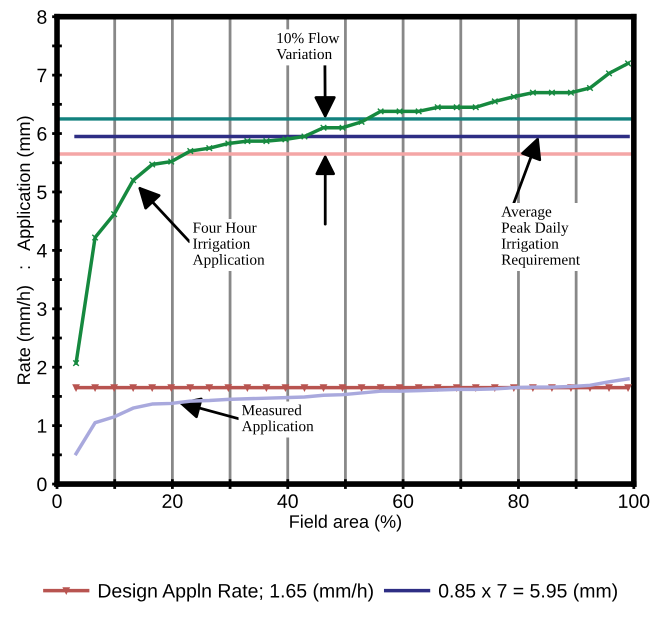 The width and height of the screenshot is (663, 619). What do you see at coordinates (634, 501) in the screenshot?
I see `x-tick-label: 100` at bounding box center [634, 501].